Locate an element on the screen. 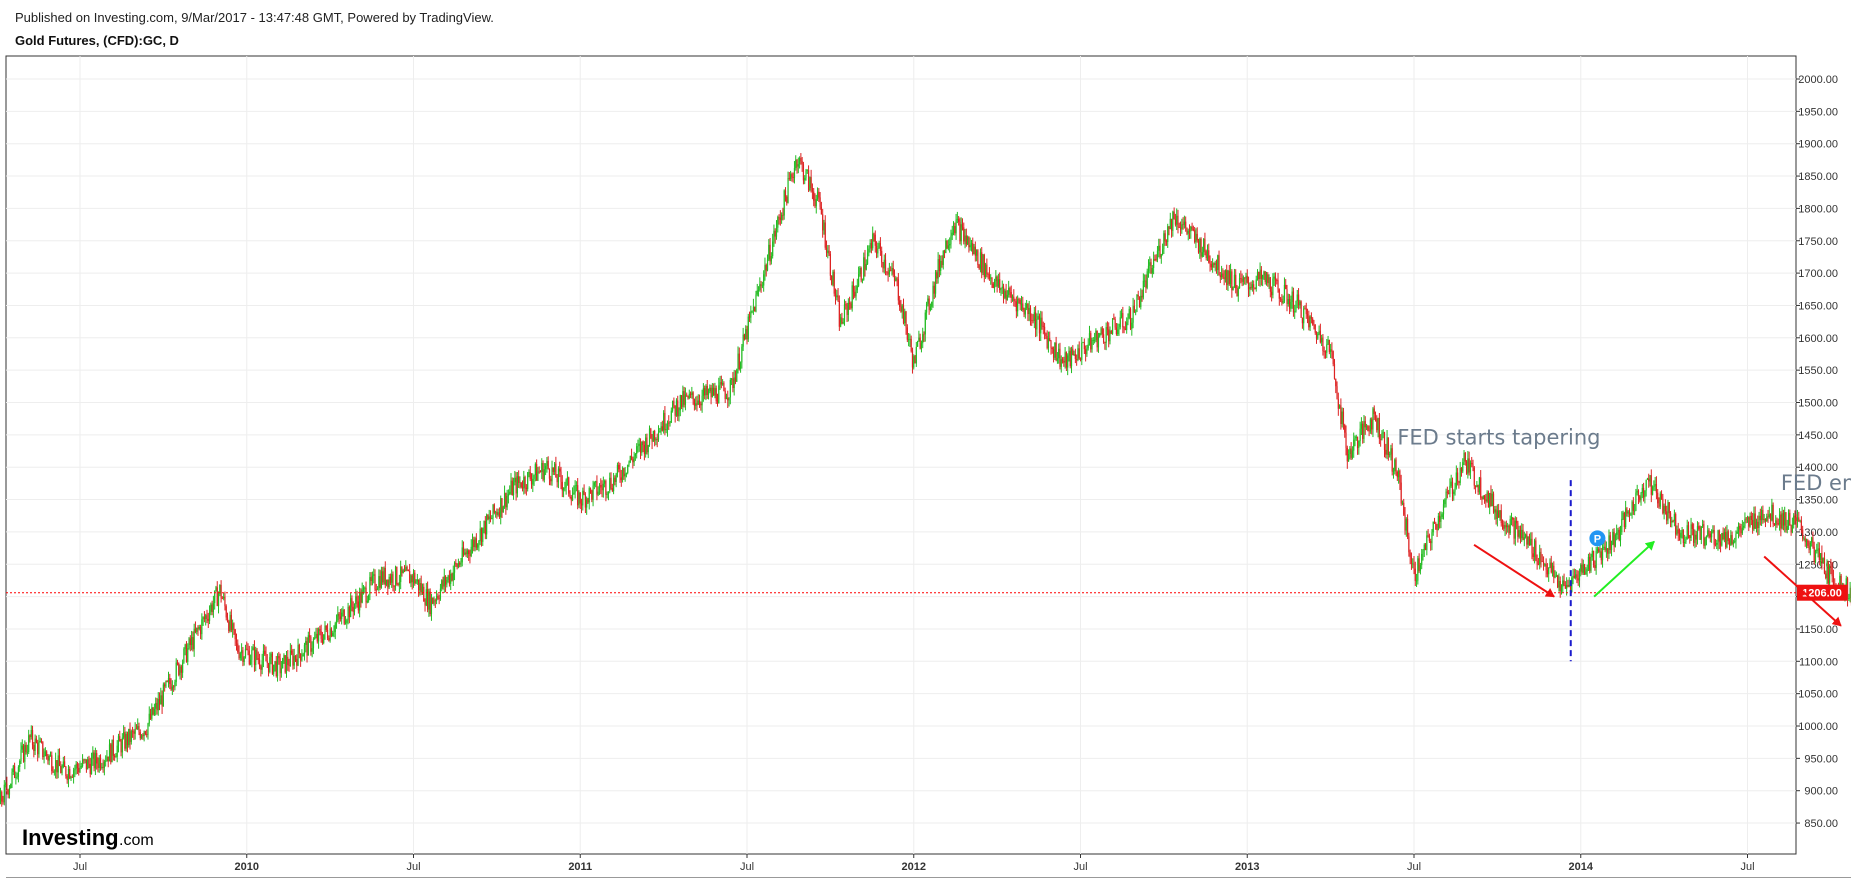  y-tick-label: 1800.00 is located at coordinates (1818, 209).